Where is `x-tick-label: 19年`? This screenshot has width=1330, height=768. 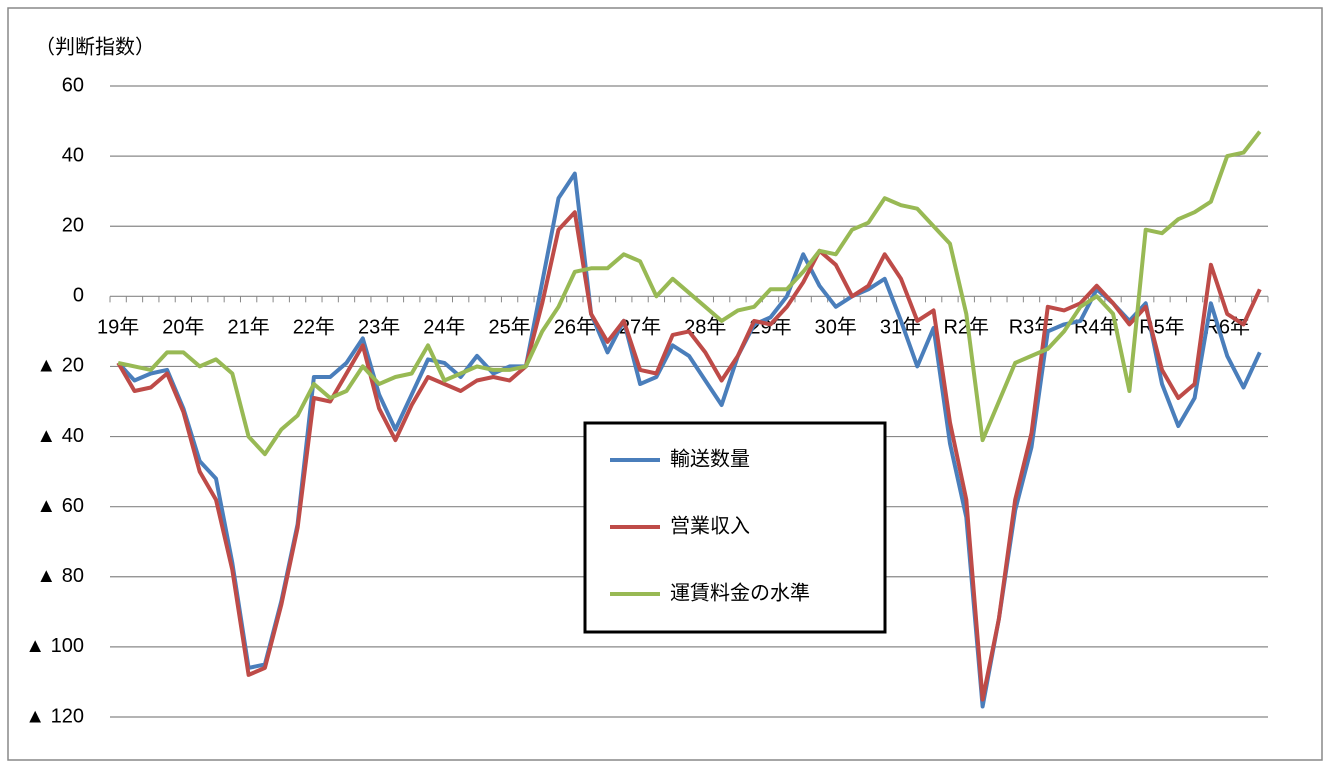
x-tick-label: 19年 is located at coordinates (118, 327).